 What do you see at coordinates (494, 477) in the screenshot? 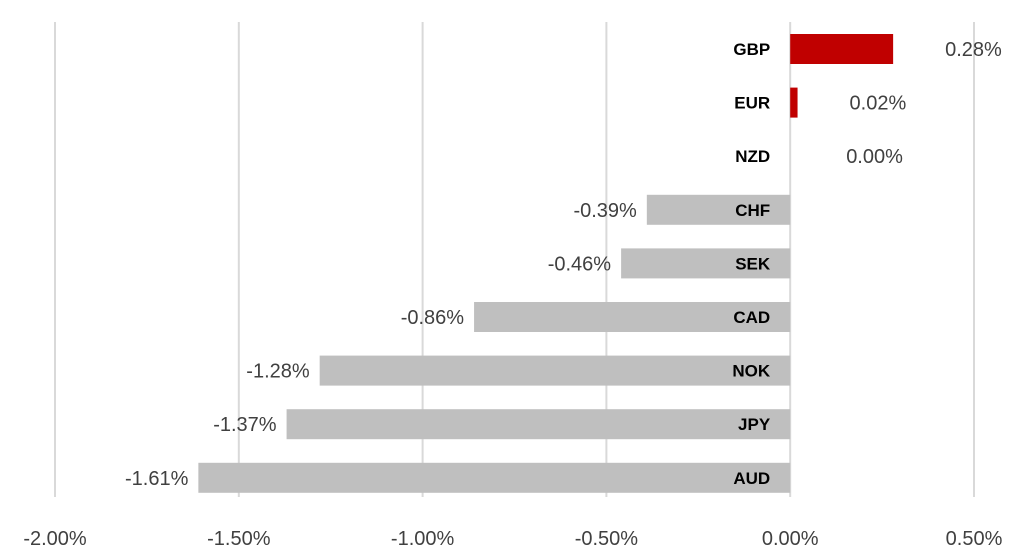
I see `bar-aud` at bounding box center [494, 477].